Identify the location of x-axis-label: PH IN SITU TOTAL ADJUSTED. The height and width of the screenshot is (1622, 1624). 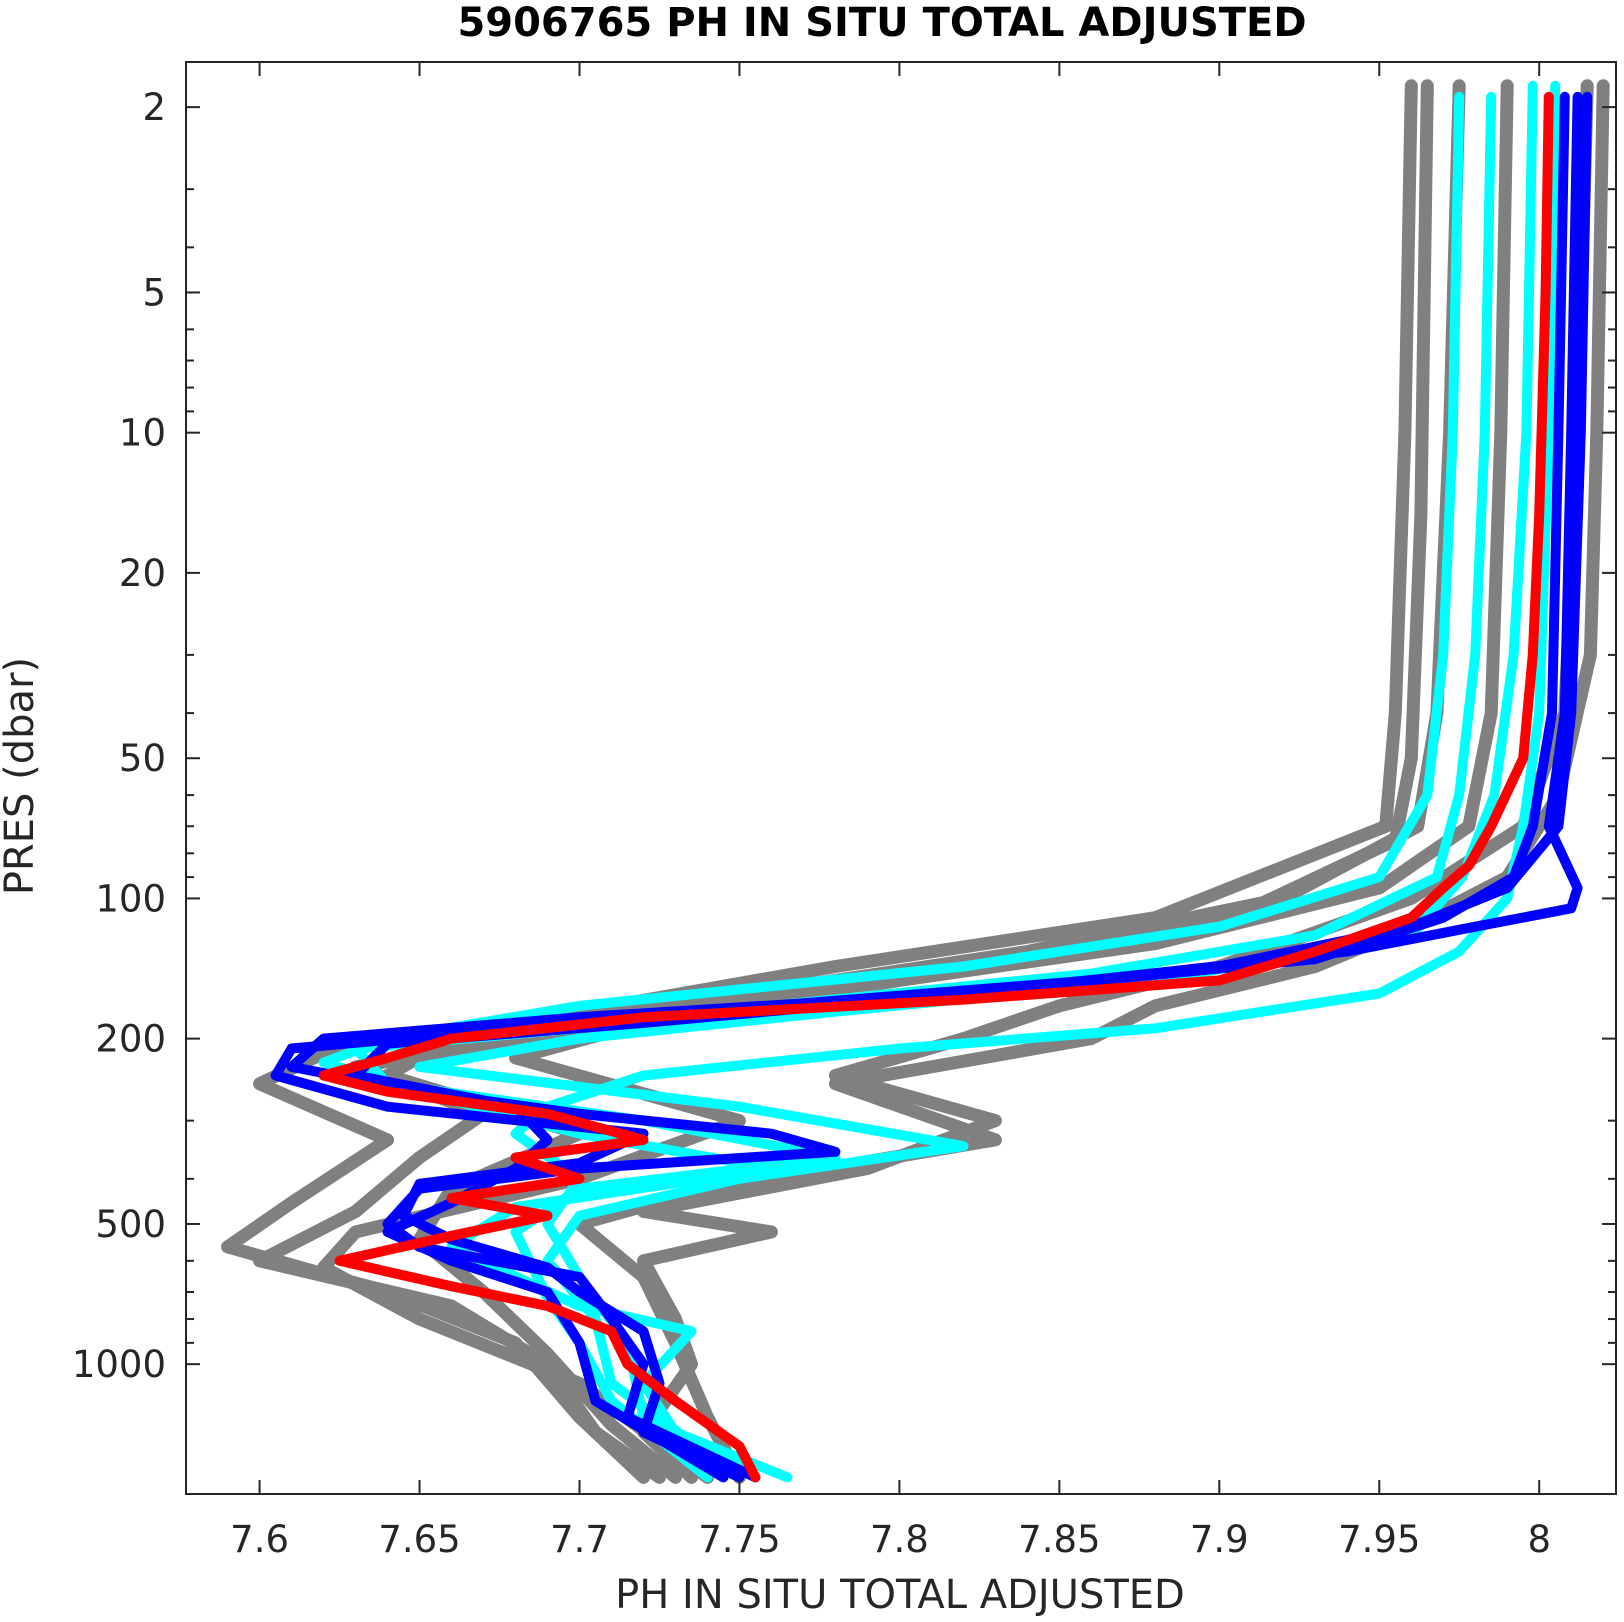
(900, 1595).